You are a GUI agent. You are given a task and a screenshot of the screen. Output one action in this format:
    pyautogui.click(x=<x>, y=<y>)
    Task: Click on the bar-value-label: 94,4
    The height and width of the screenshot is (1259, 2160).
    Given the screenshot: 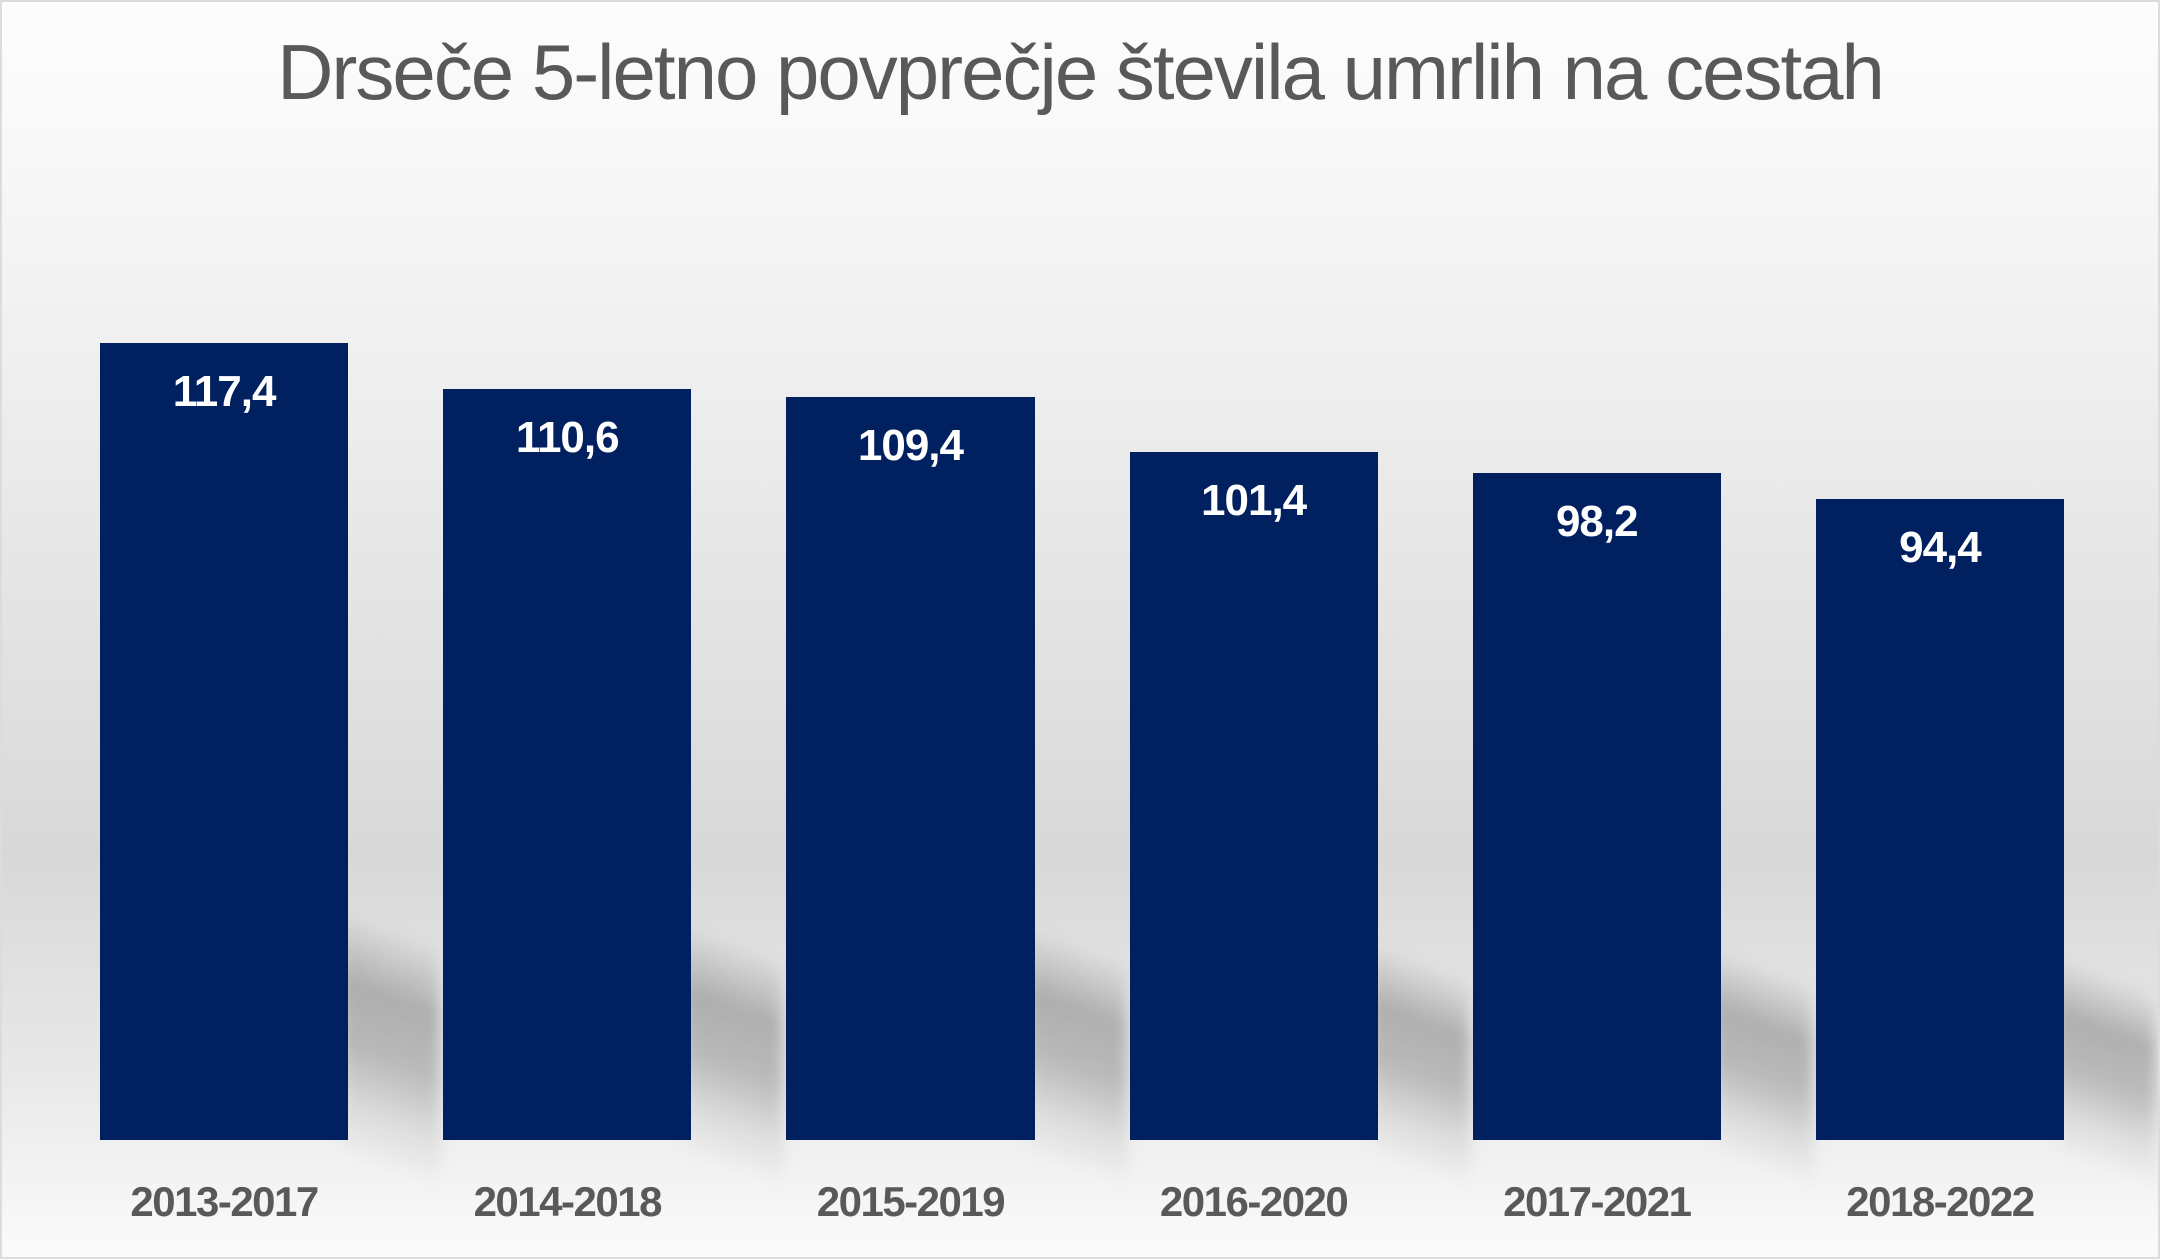 What is the action you would take?
    pyautogui.click(x=1940, y=548)
    